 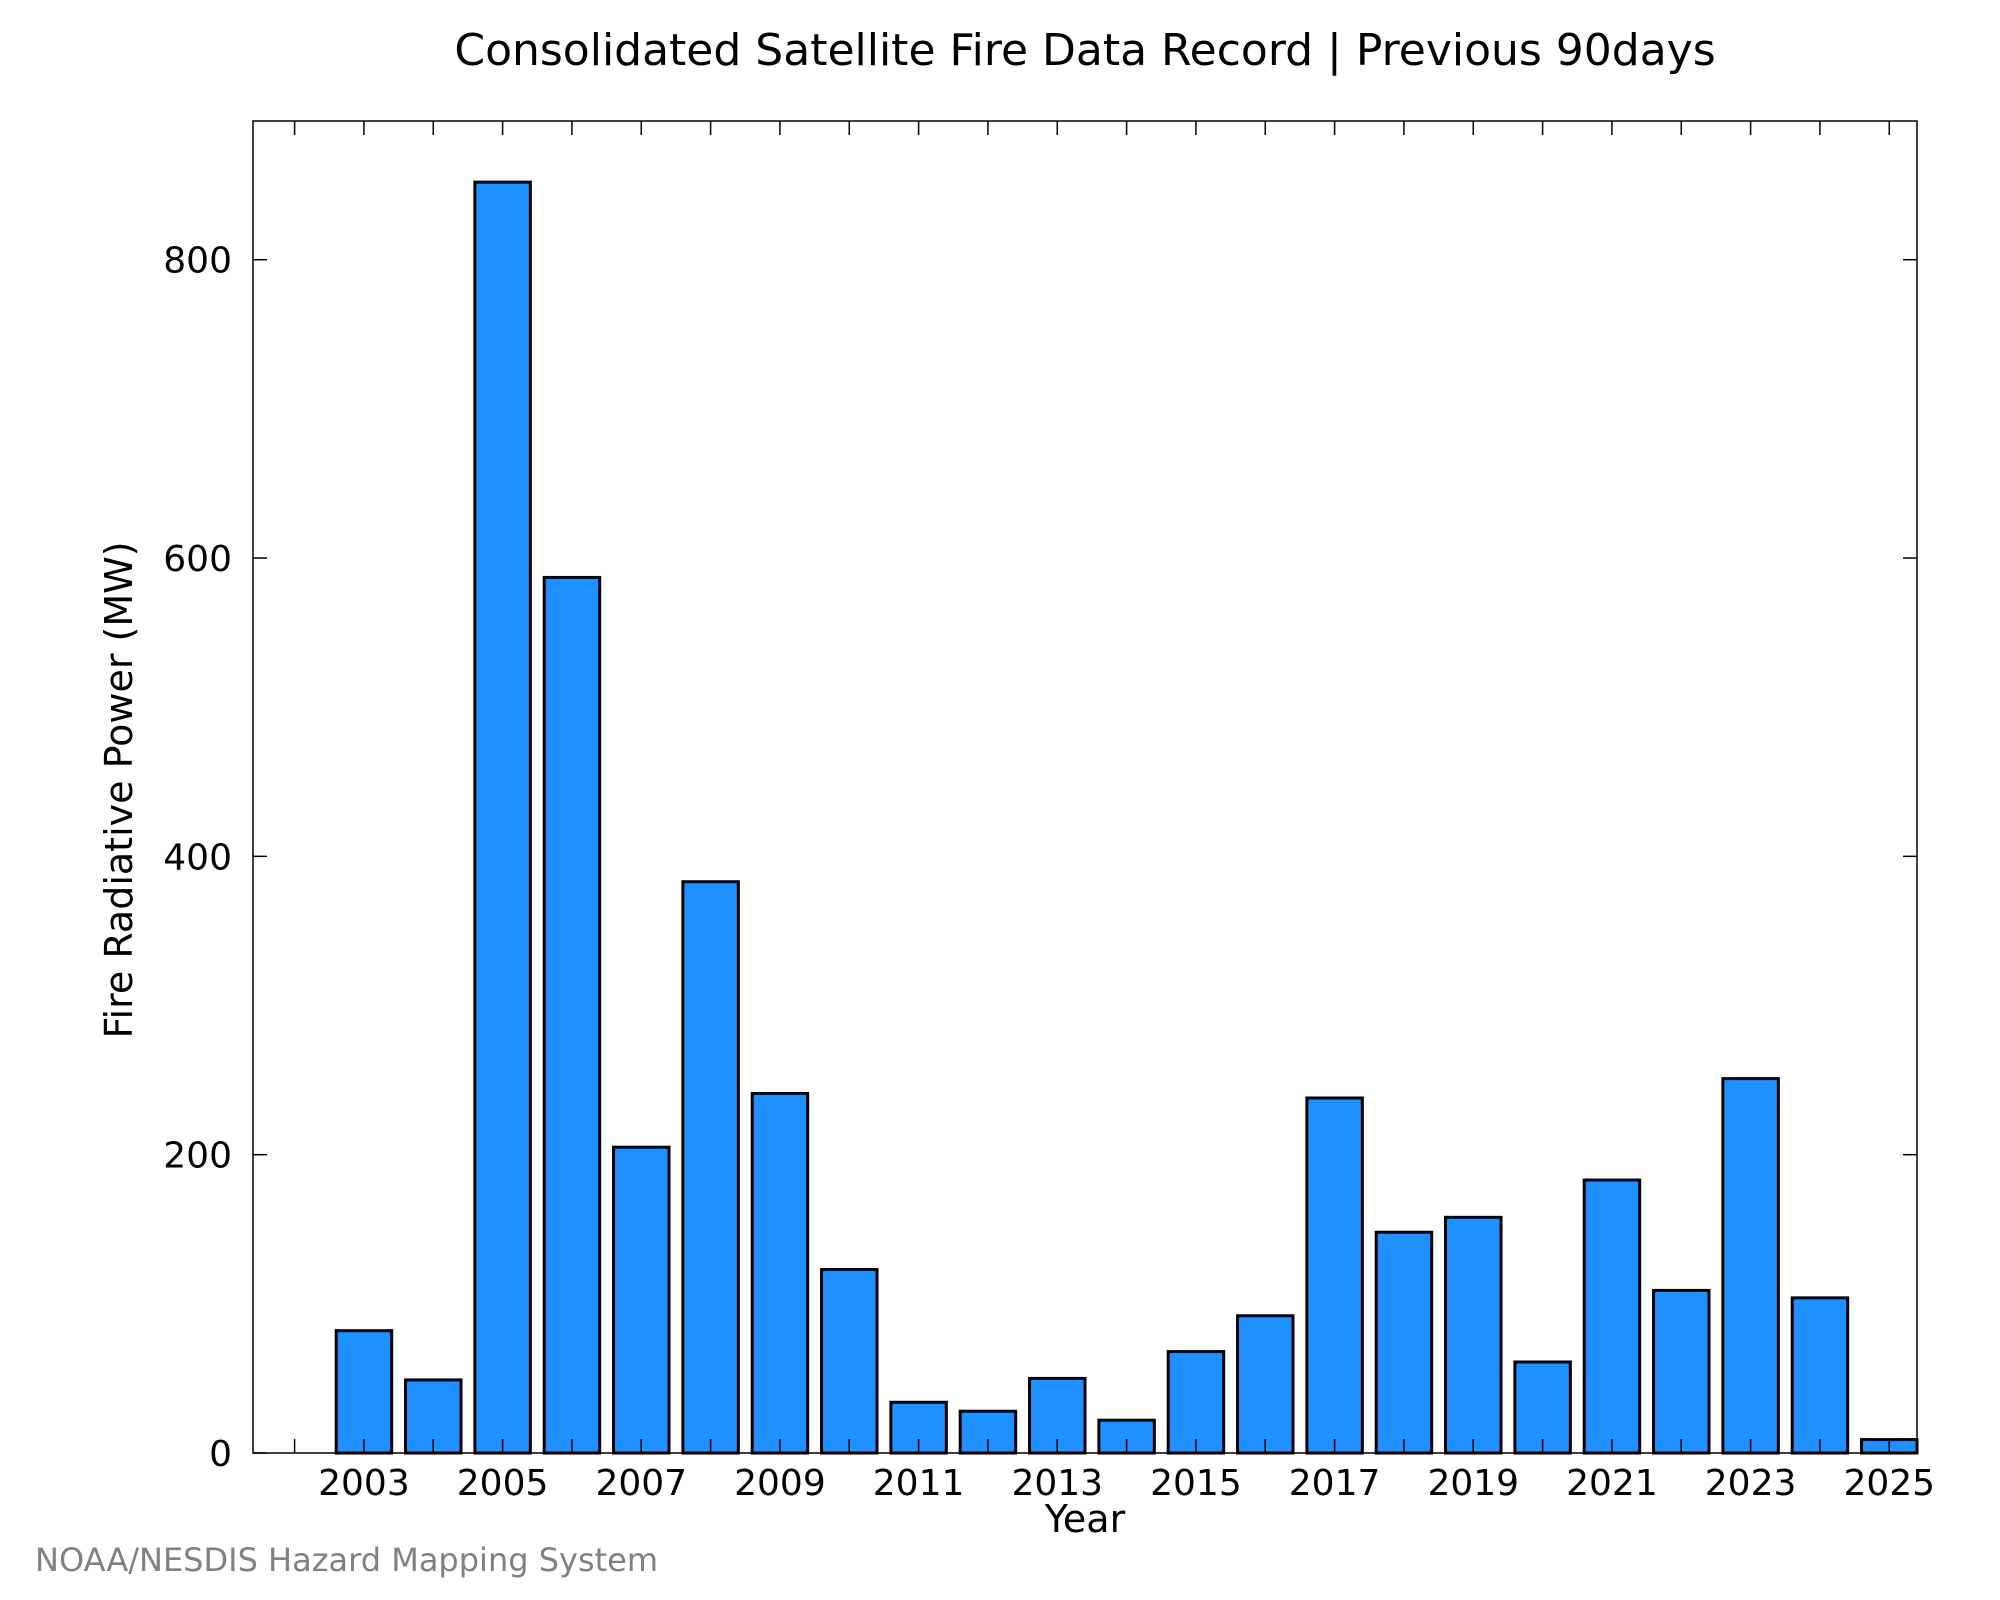 What do you see at coordinates (780, 1483) in the screenshot?
I see `x-tick-label: 2009` at bounding box center [780, 1483].